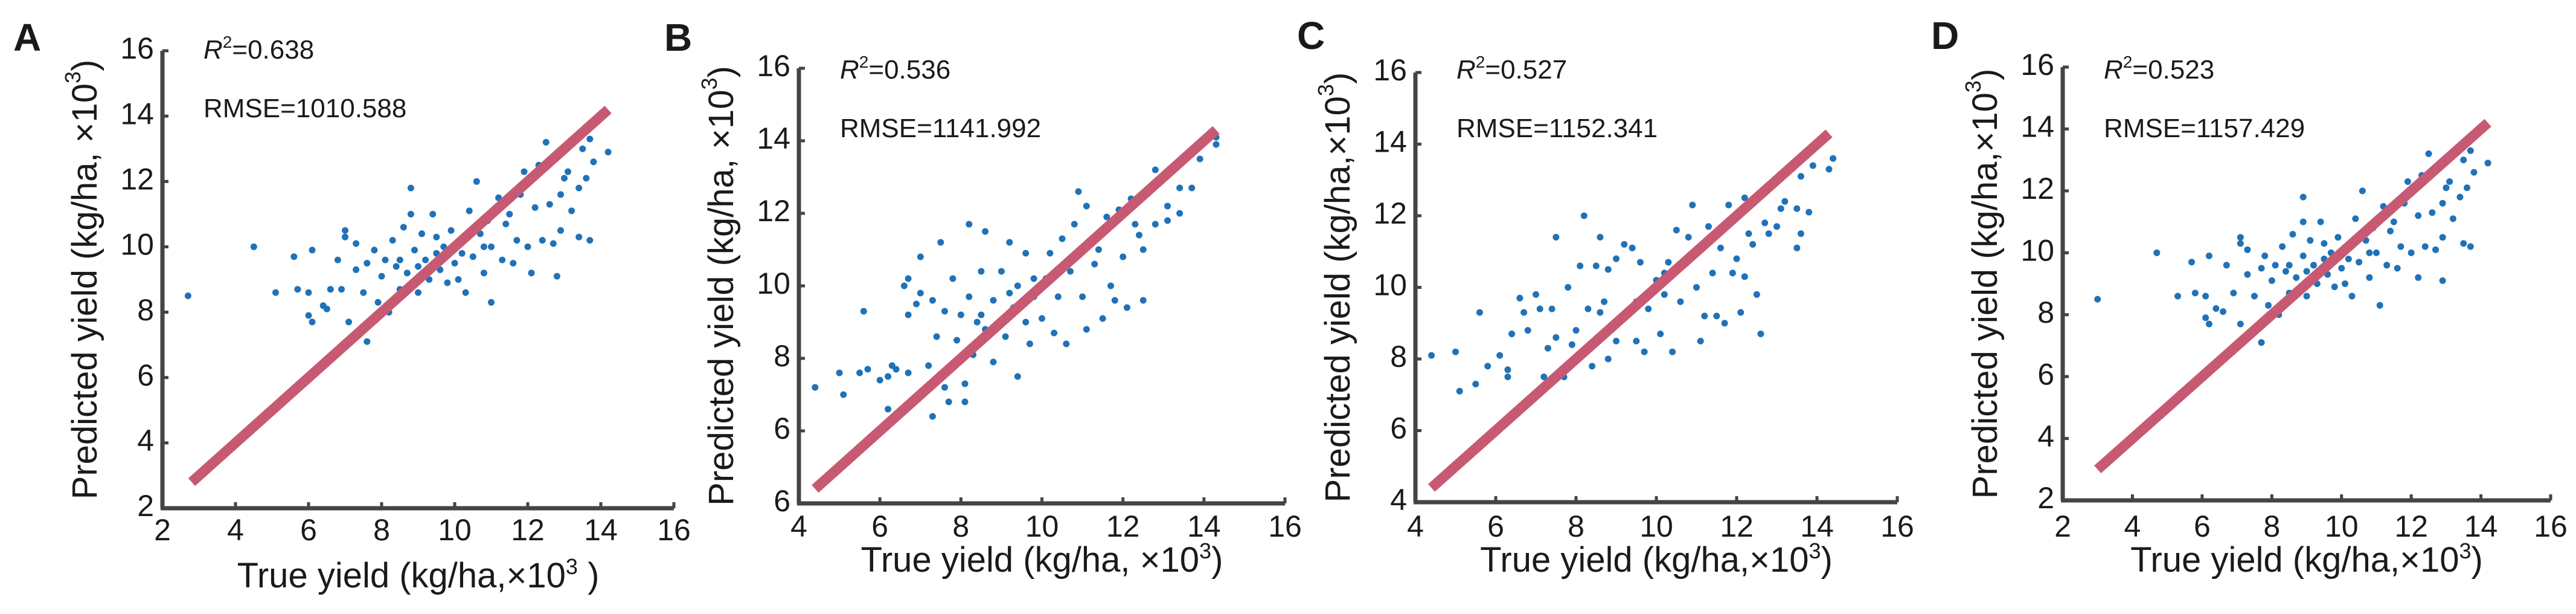 This screenshot has width=2576, height=614. I want to click on x-axis-label: True yield (kg/ha,×103 ), so click(418, 575).